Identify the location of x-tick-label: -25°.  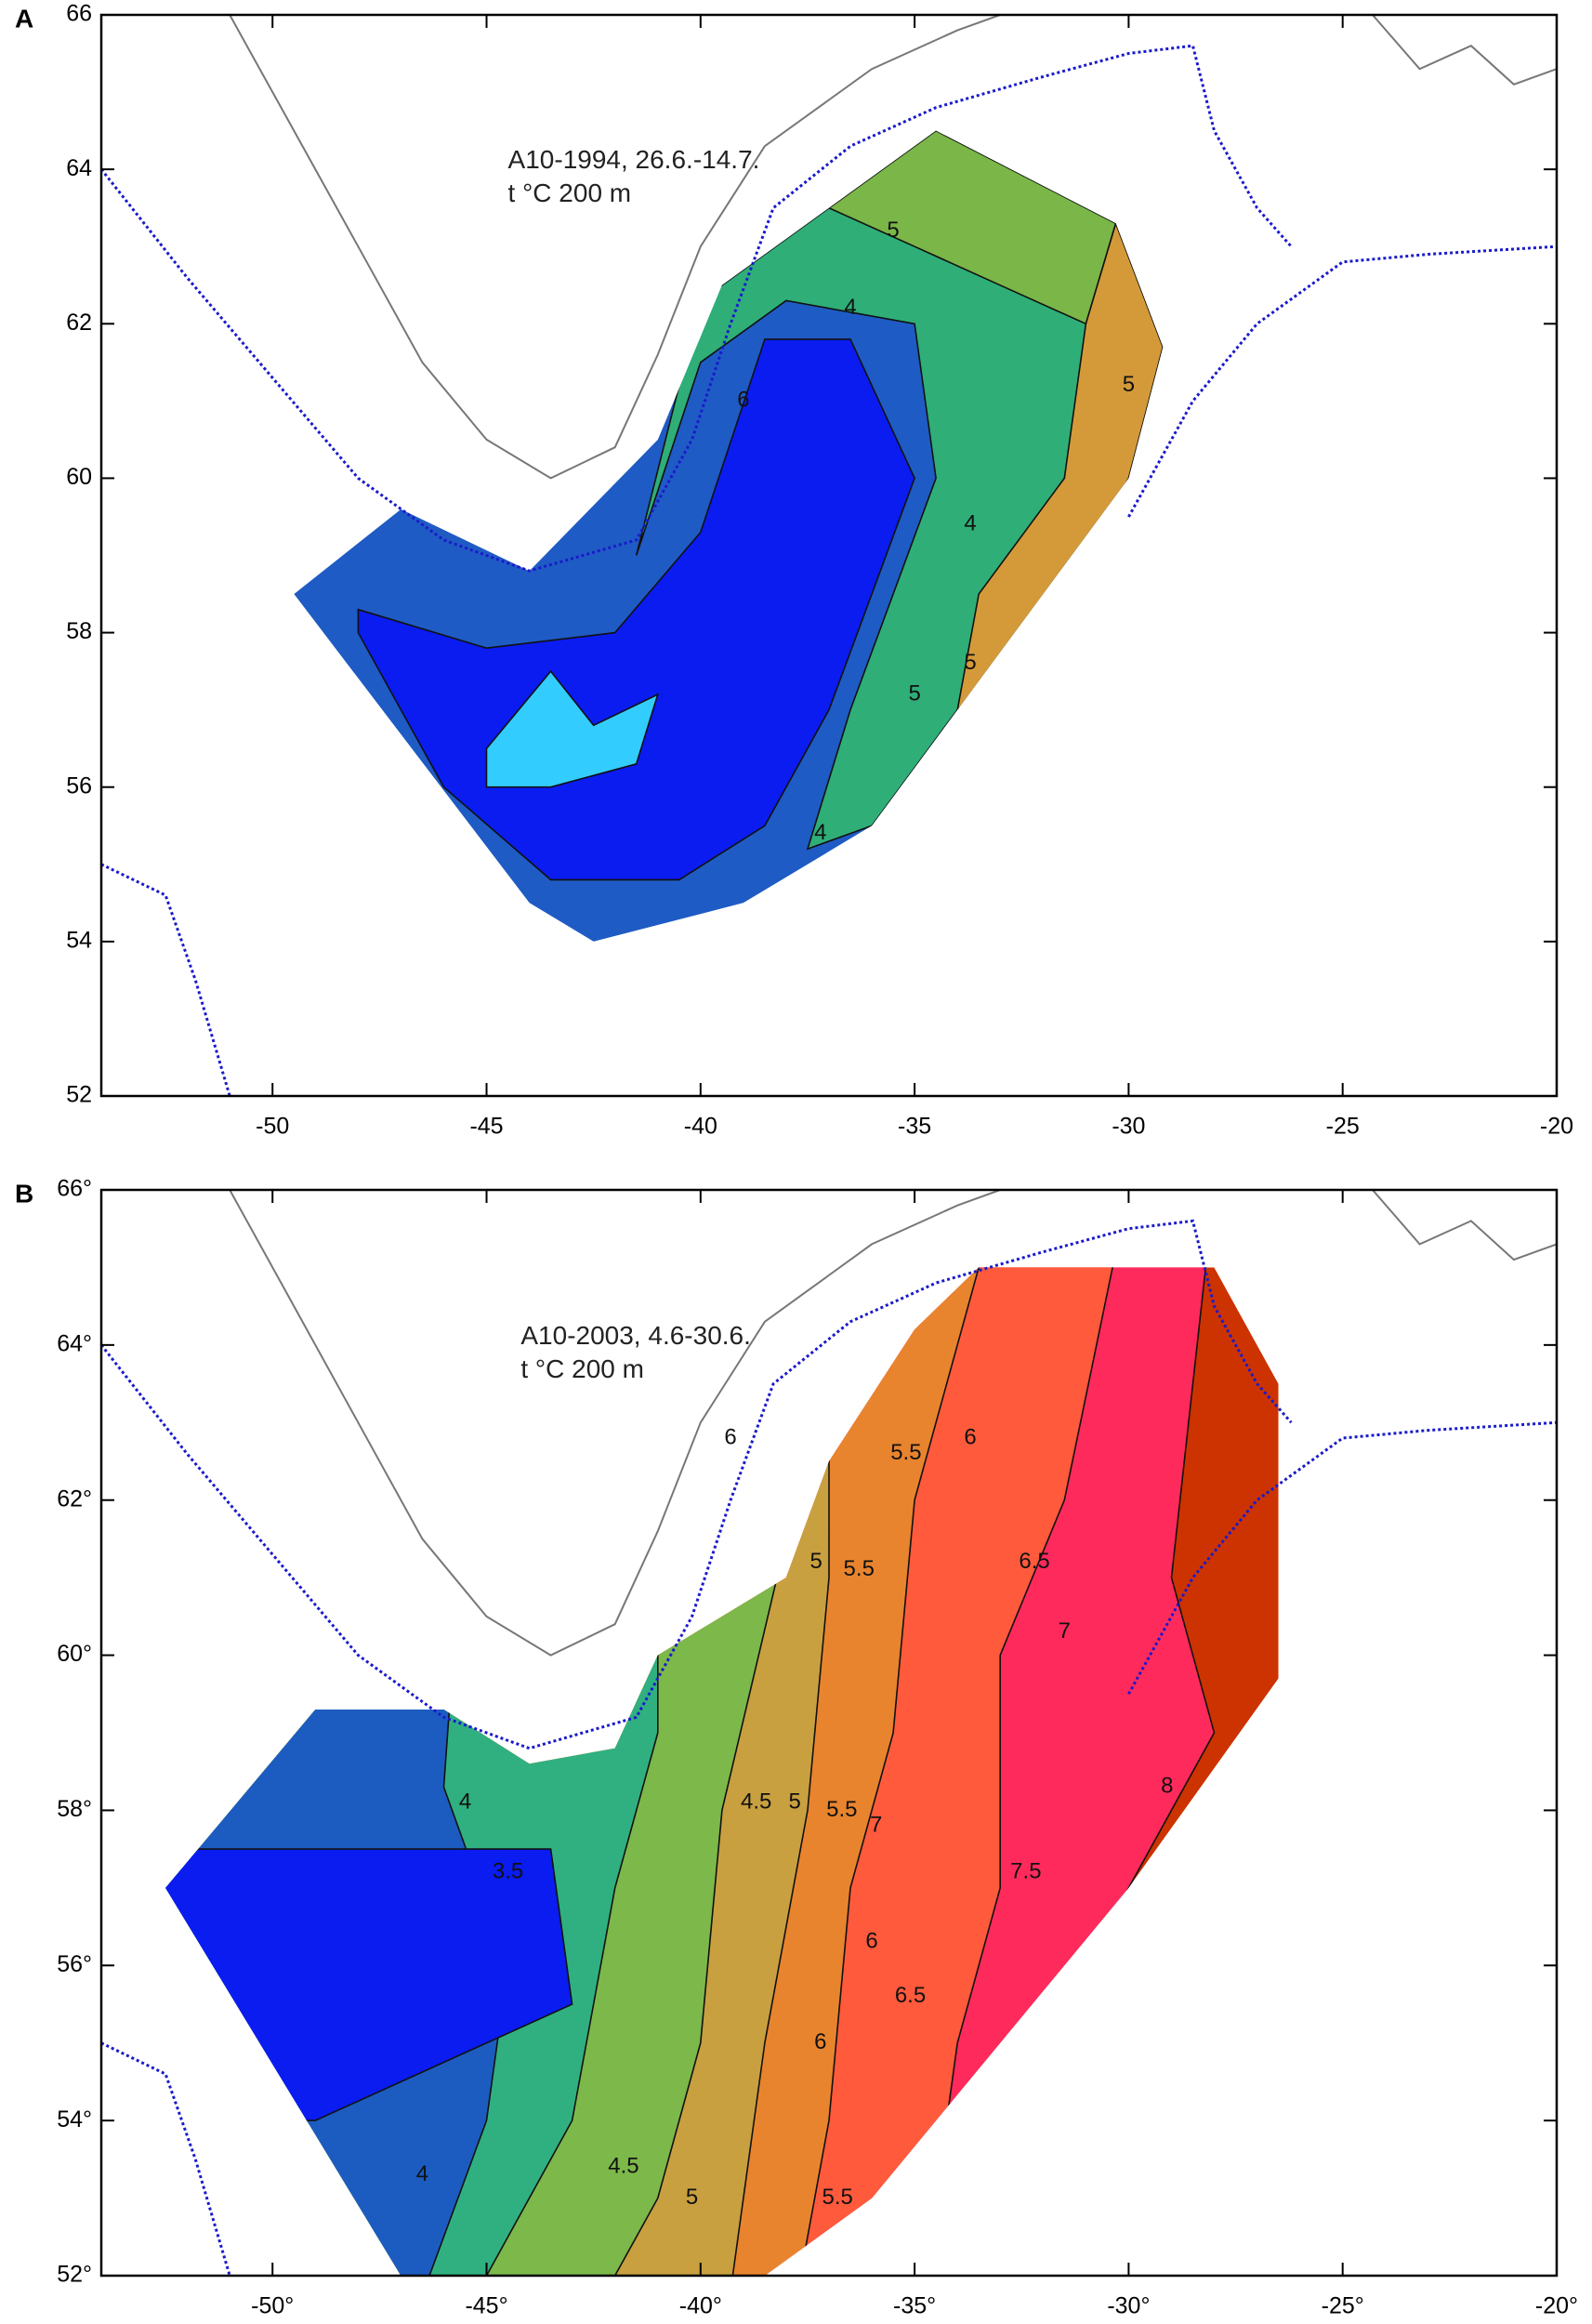
(1343, 2306).